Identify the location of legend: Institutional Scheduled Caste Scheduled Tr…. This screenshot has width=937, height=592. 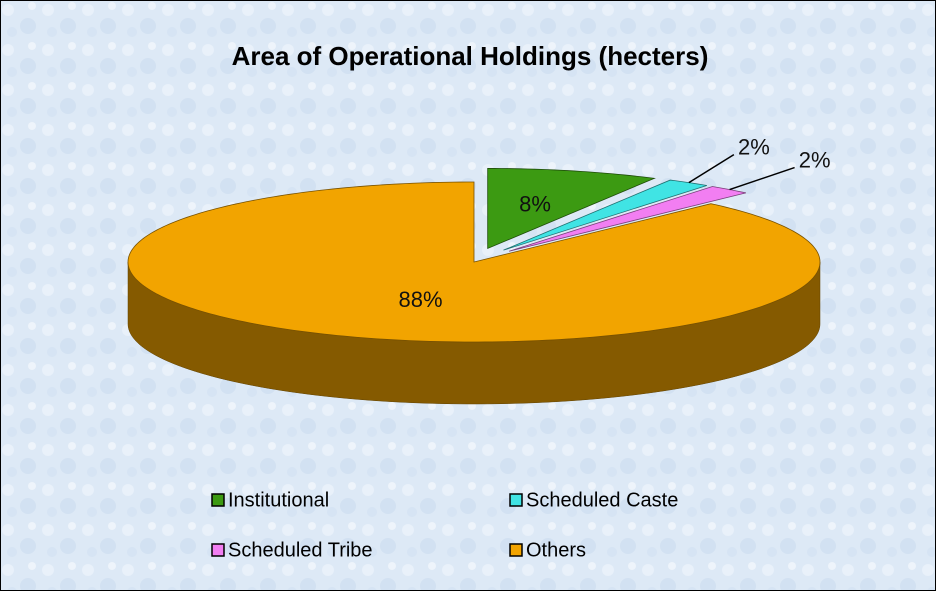
(444, 525).